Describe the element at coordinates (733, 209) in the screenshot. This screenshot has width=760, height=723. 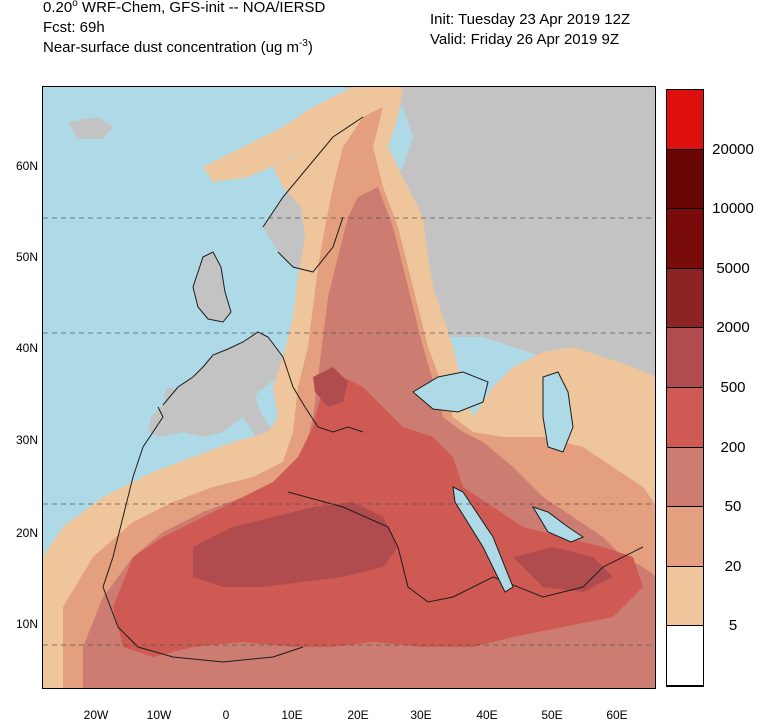
I see `colorbar-level-label: 10000` at that location.